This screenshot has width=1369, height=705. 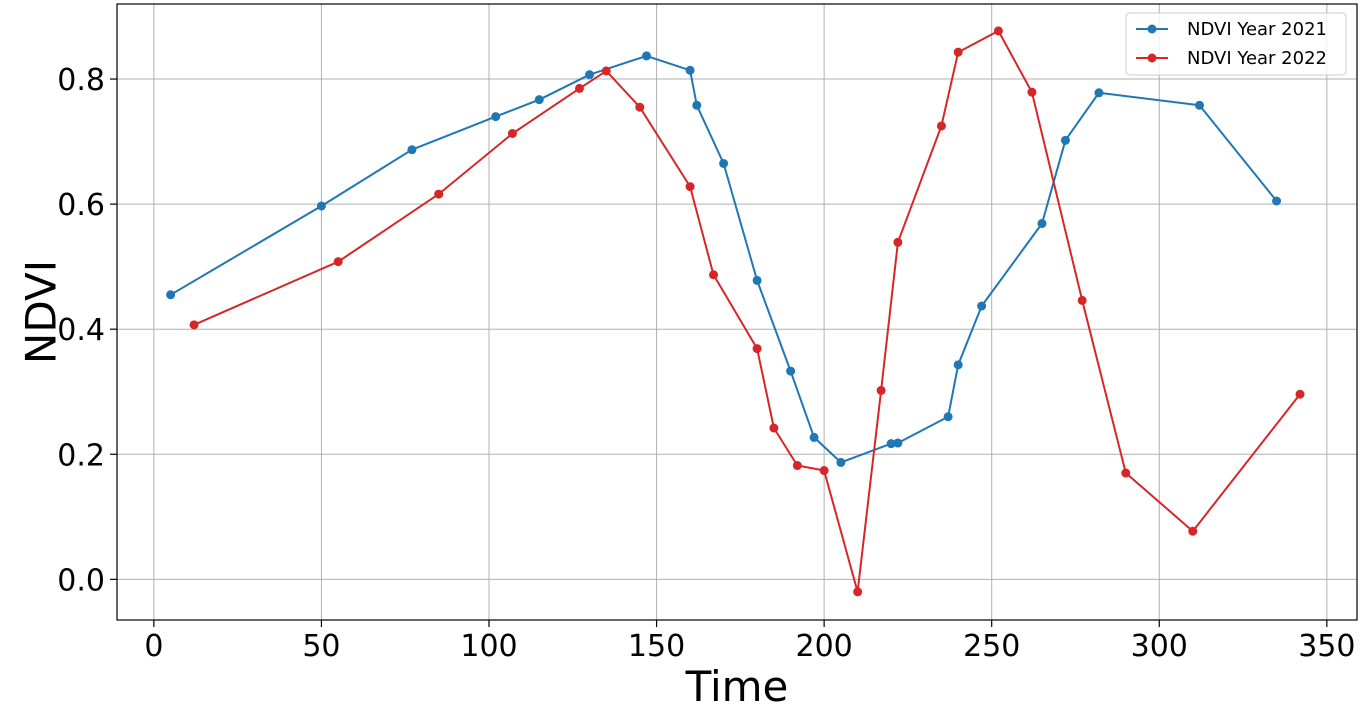 What do you see at coordinates (1257, 29) in the screenshot?
I see `legend-label: NDVI Year 2021` at bounding box center [1257, 29].